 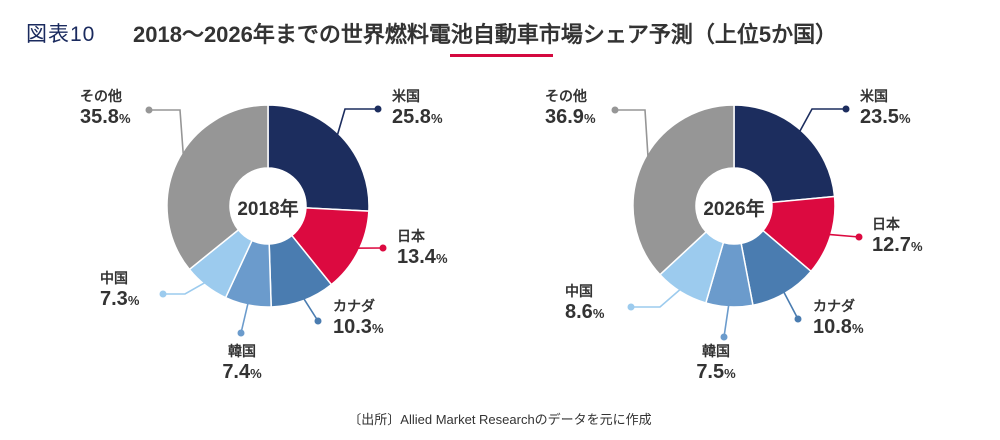 What do you see at coordinates (416, 257) in the screenshot?
I see `slice-value-number: 13.4` at bounding box center [416, 257].